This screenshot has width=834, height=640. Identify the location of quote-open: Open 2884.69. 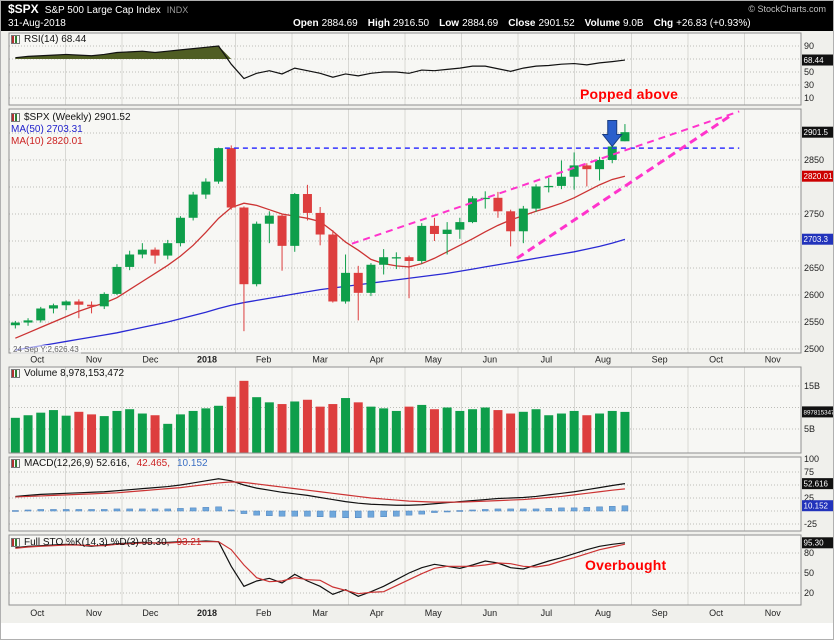
(325, 23).